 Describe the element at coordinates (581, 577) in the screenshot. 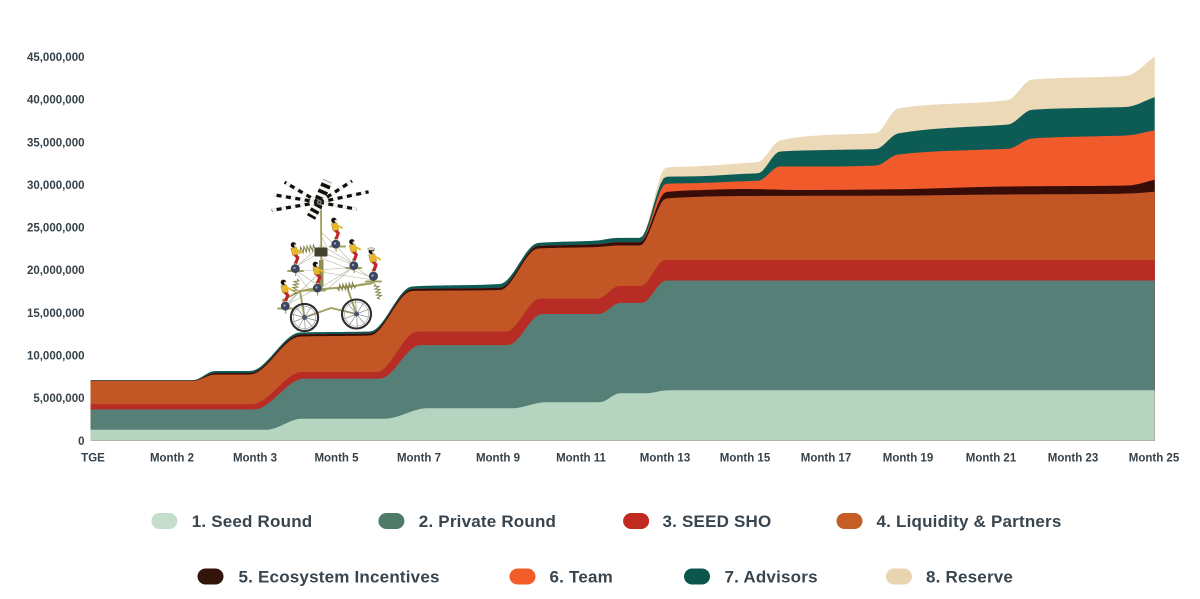

I see `svg-text: 6. Team` at that location.